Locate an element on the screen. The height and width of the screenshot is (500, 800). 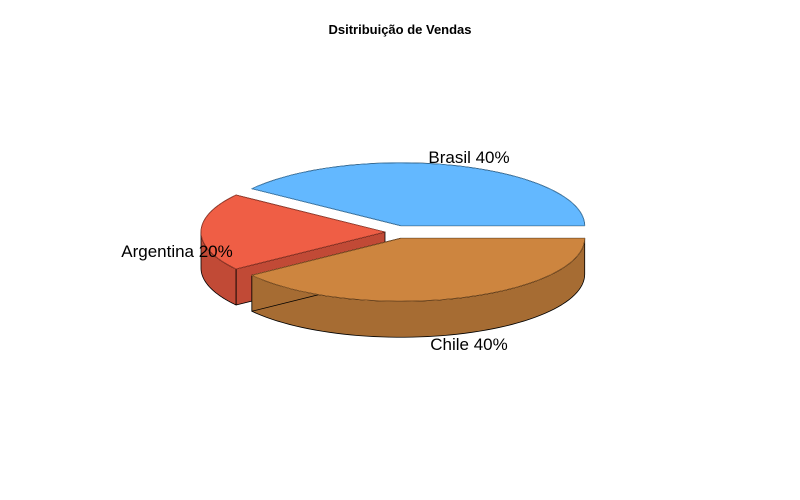
slice-rim-chile is located at coordinates (418, 269).